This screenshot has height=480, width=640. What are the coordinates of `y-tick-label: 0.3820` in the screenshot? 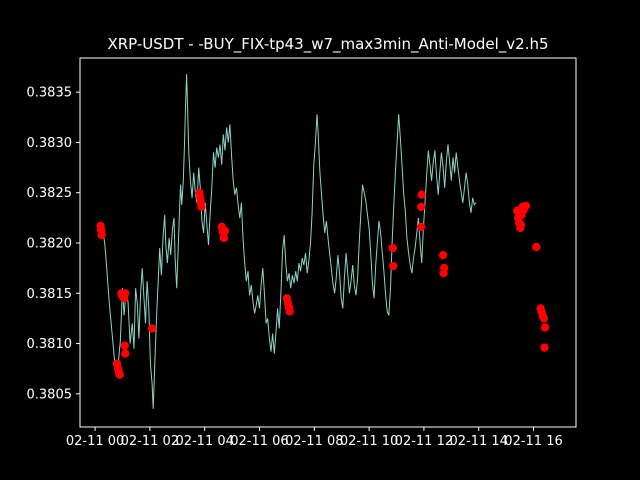 It's located at (50, 244).